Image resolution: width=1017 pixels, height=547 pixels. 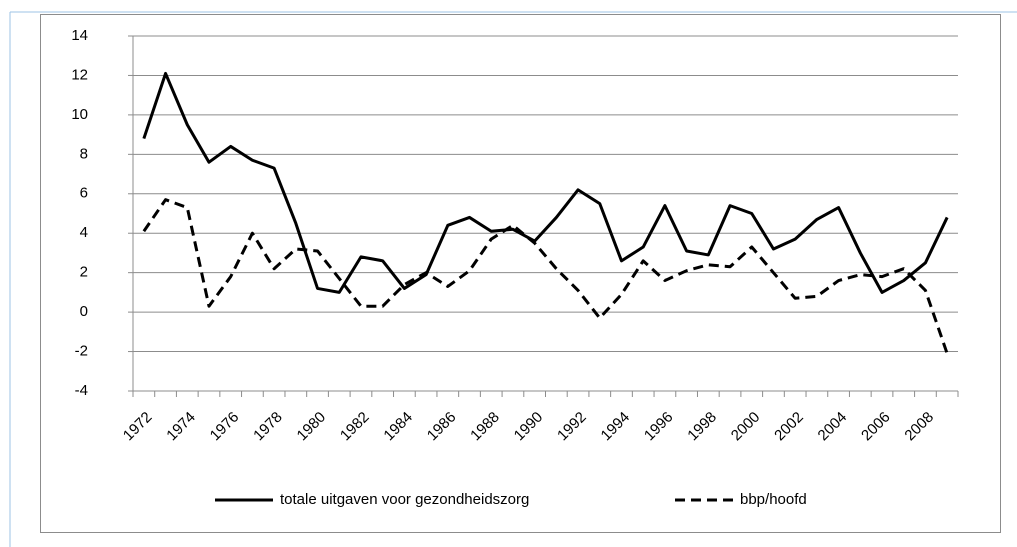 I want to click on y-tick-label: 4, so click(x=84, y=232).